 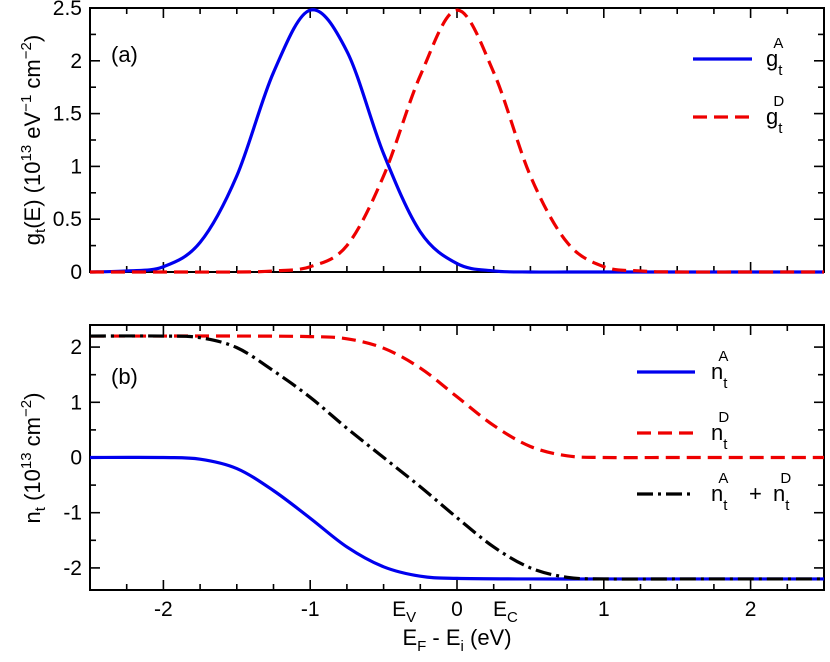 What do you see at coordinates (774, 57) in the screenshot?
I see `legend-a-label-0: gtA` at bounding box center [774, 57].